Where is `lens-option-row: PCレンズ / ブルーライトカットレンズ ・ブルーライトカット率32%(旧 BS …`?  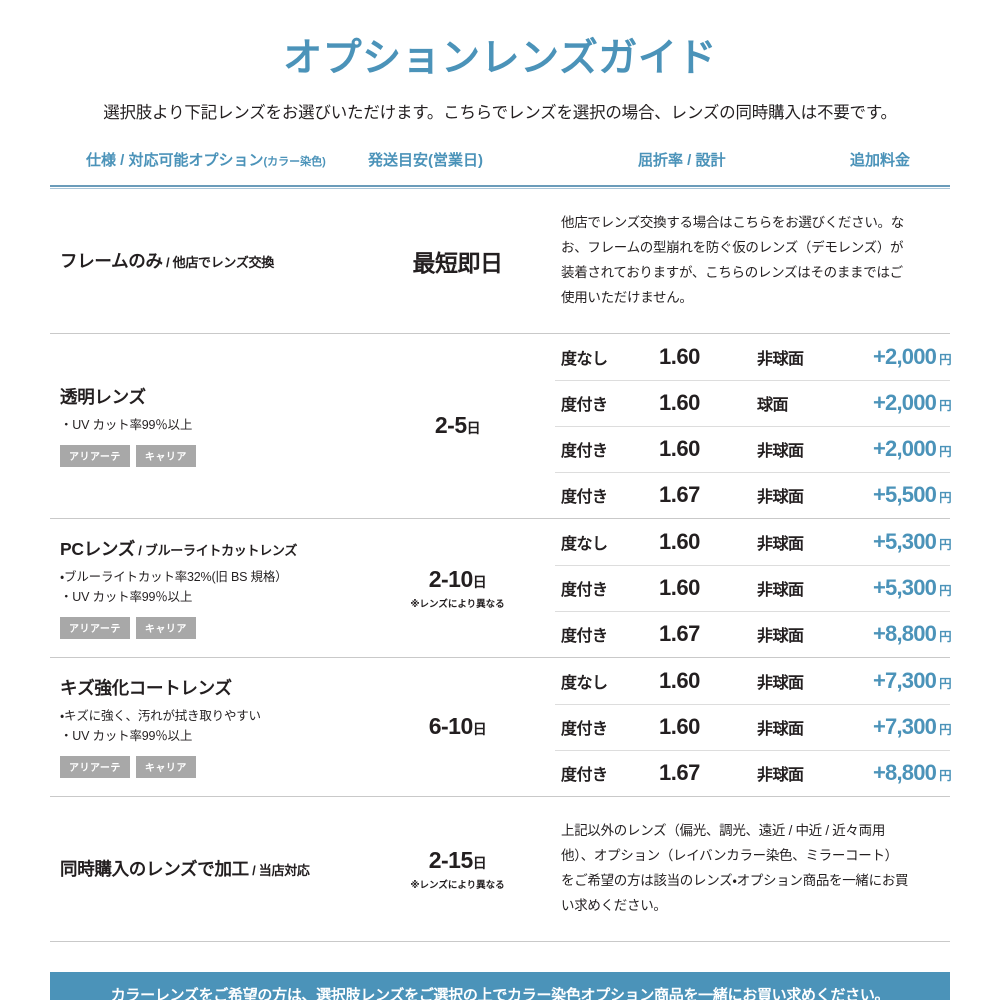 lens-option-row: PCレンズ / ブルーライトカットレンズ ・ブルーライトカット率32%(旧 BS … is located at coordinates (501, 588).